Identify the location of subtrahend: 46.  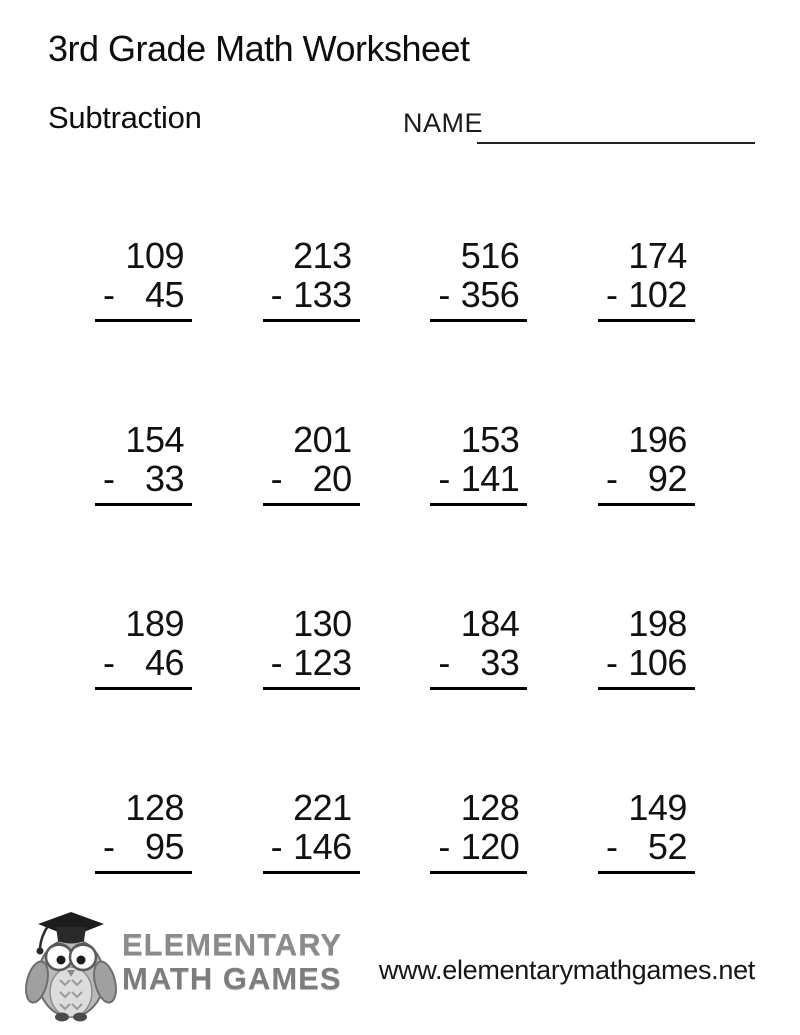
(164, 662).